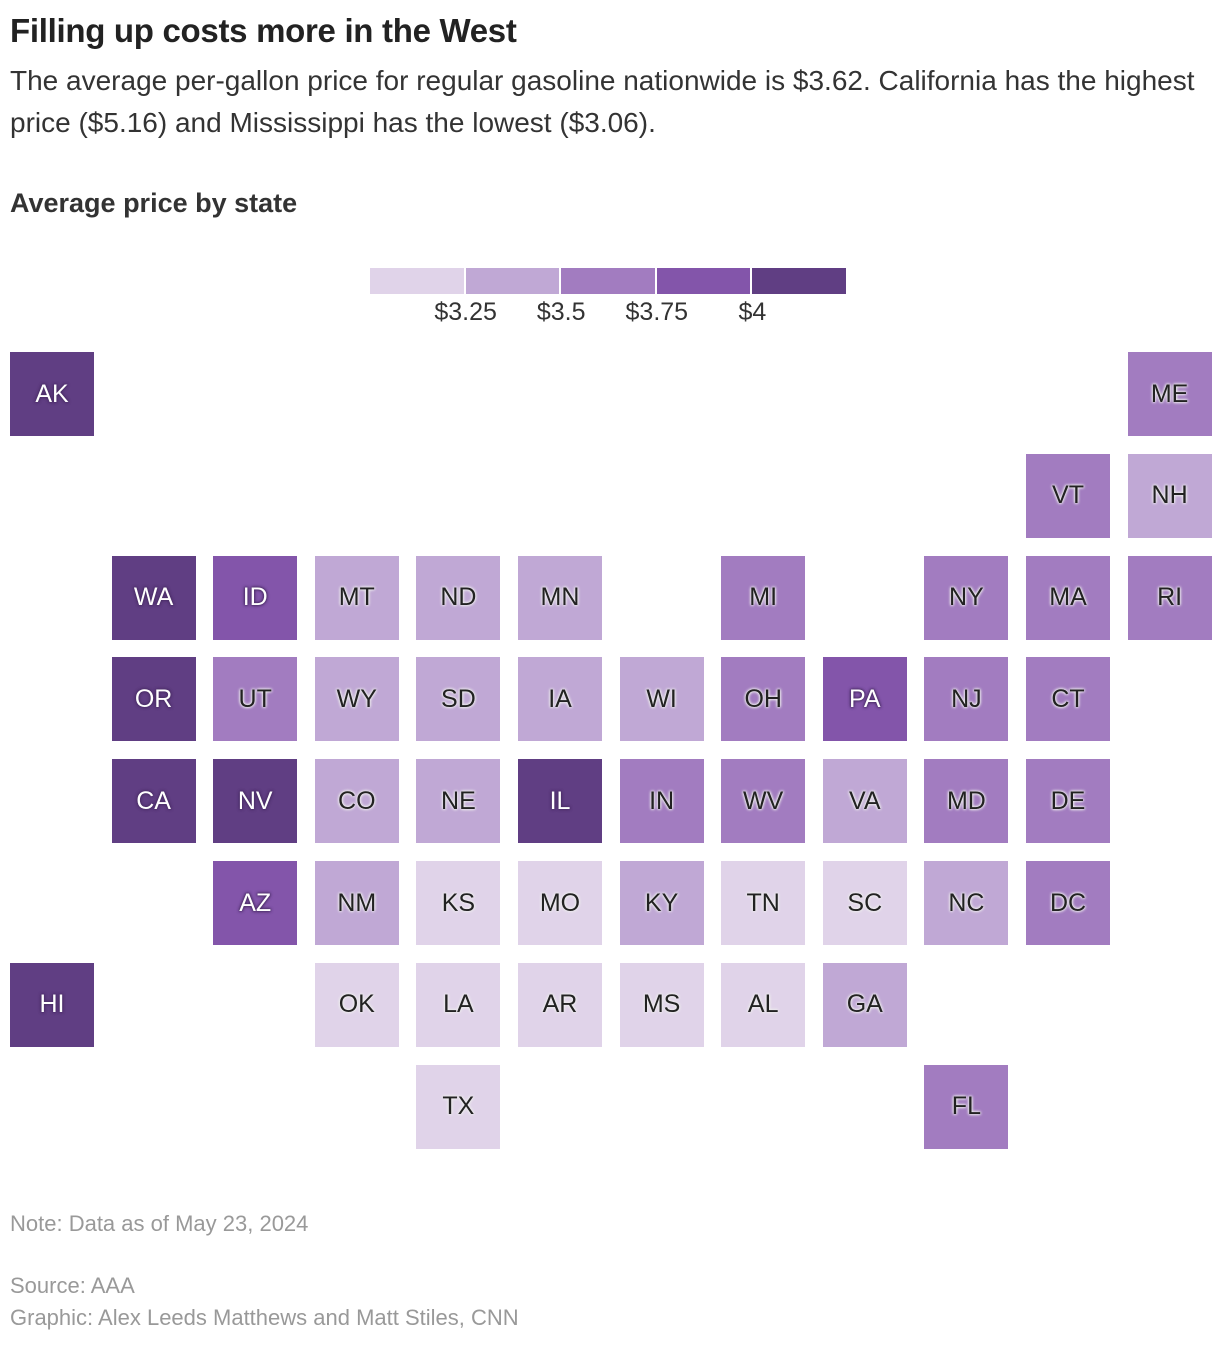  I want to click on state-tile-mi: MI, so click(763, 597).